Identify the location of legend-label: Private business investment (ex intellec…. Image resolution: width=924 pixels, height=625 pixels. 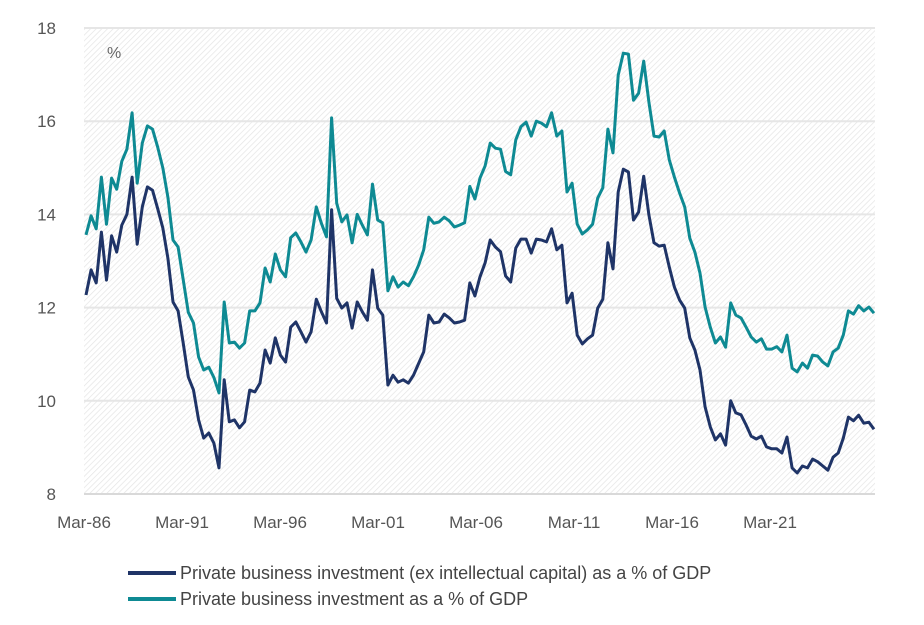
(446, 572).